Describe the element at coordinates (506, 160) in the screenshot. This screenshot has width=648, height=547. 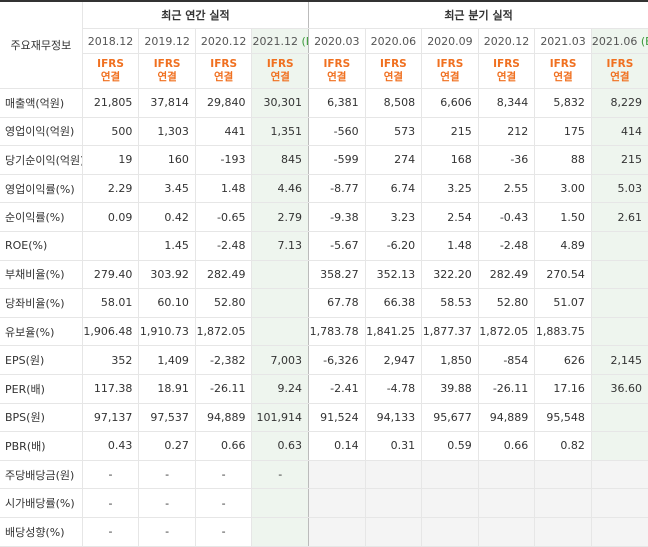
I see `table-cell: -36` at that location.